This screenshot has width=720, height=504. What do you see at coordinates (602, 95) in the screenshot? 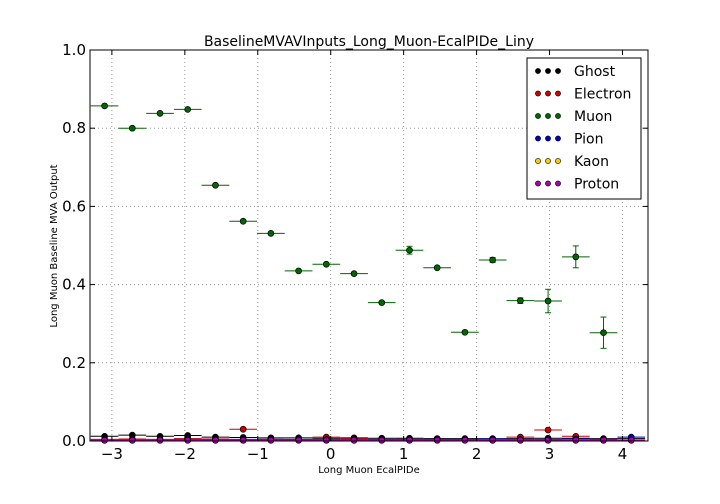
I see `legend-label: Electron` at bounding box center [602, 95].